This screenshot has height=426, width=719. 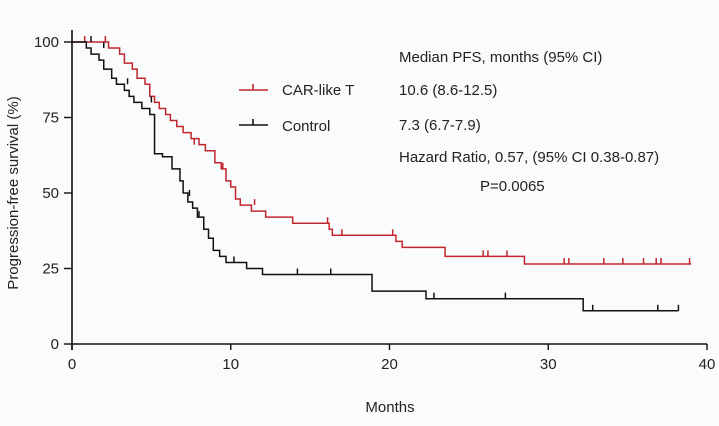 What do you see at coordinates (50, 118) in the screenshot?
I see `y-tick-label: 75` at bounding box center [50, 118].